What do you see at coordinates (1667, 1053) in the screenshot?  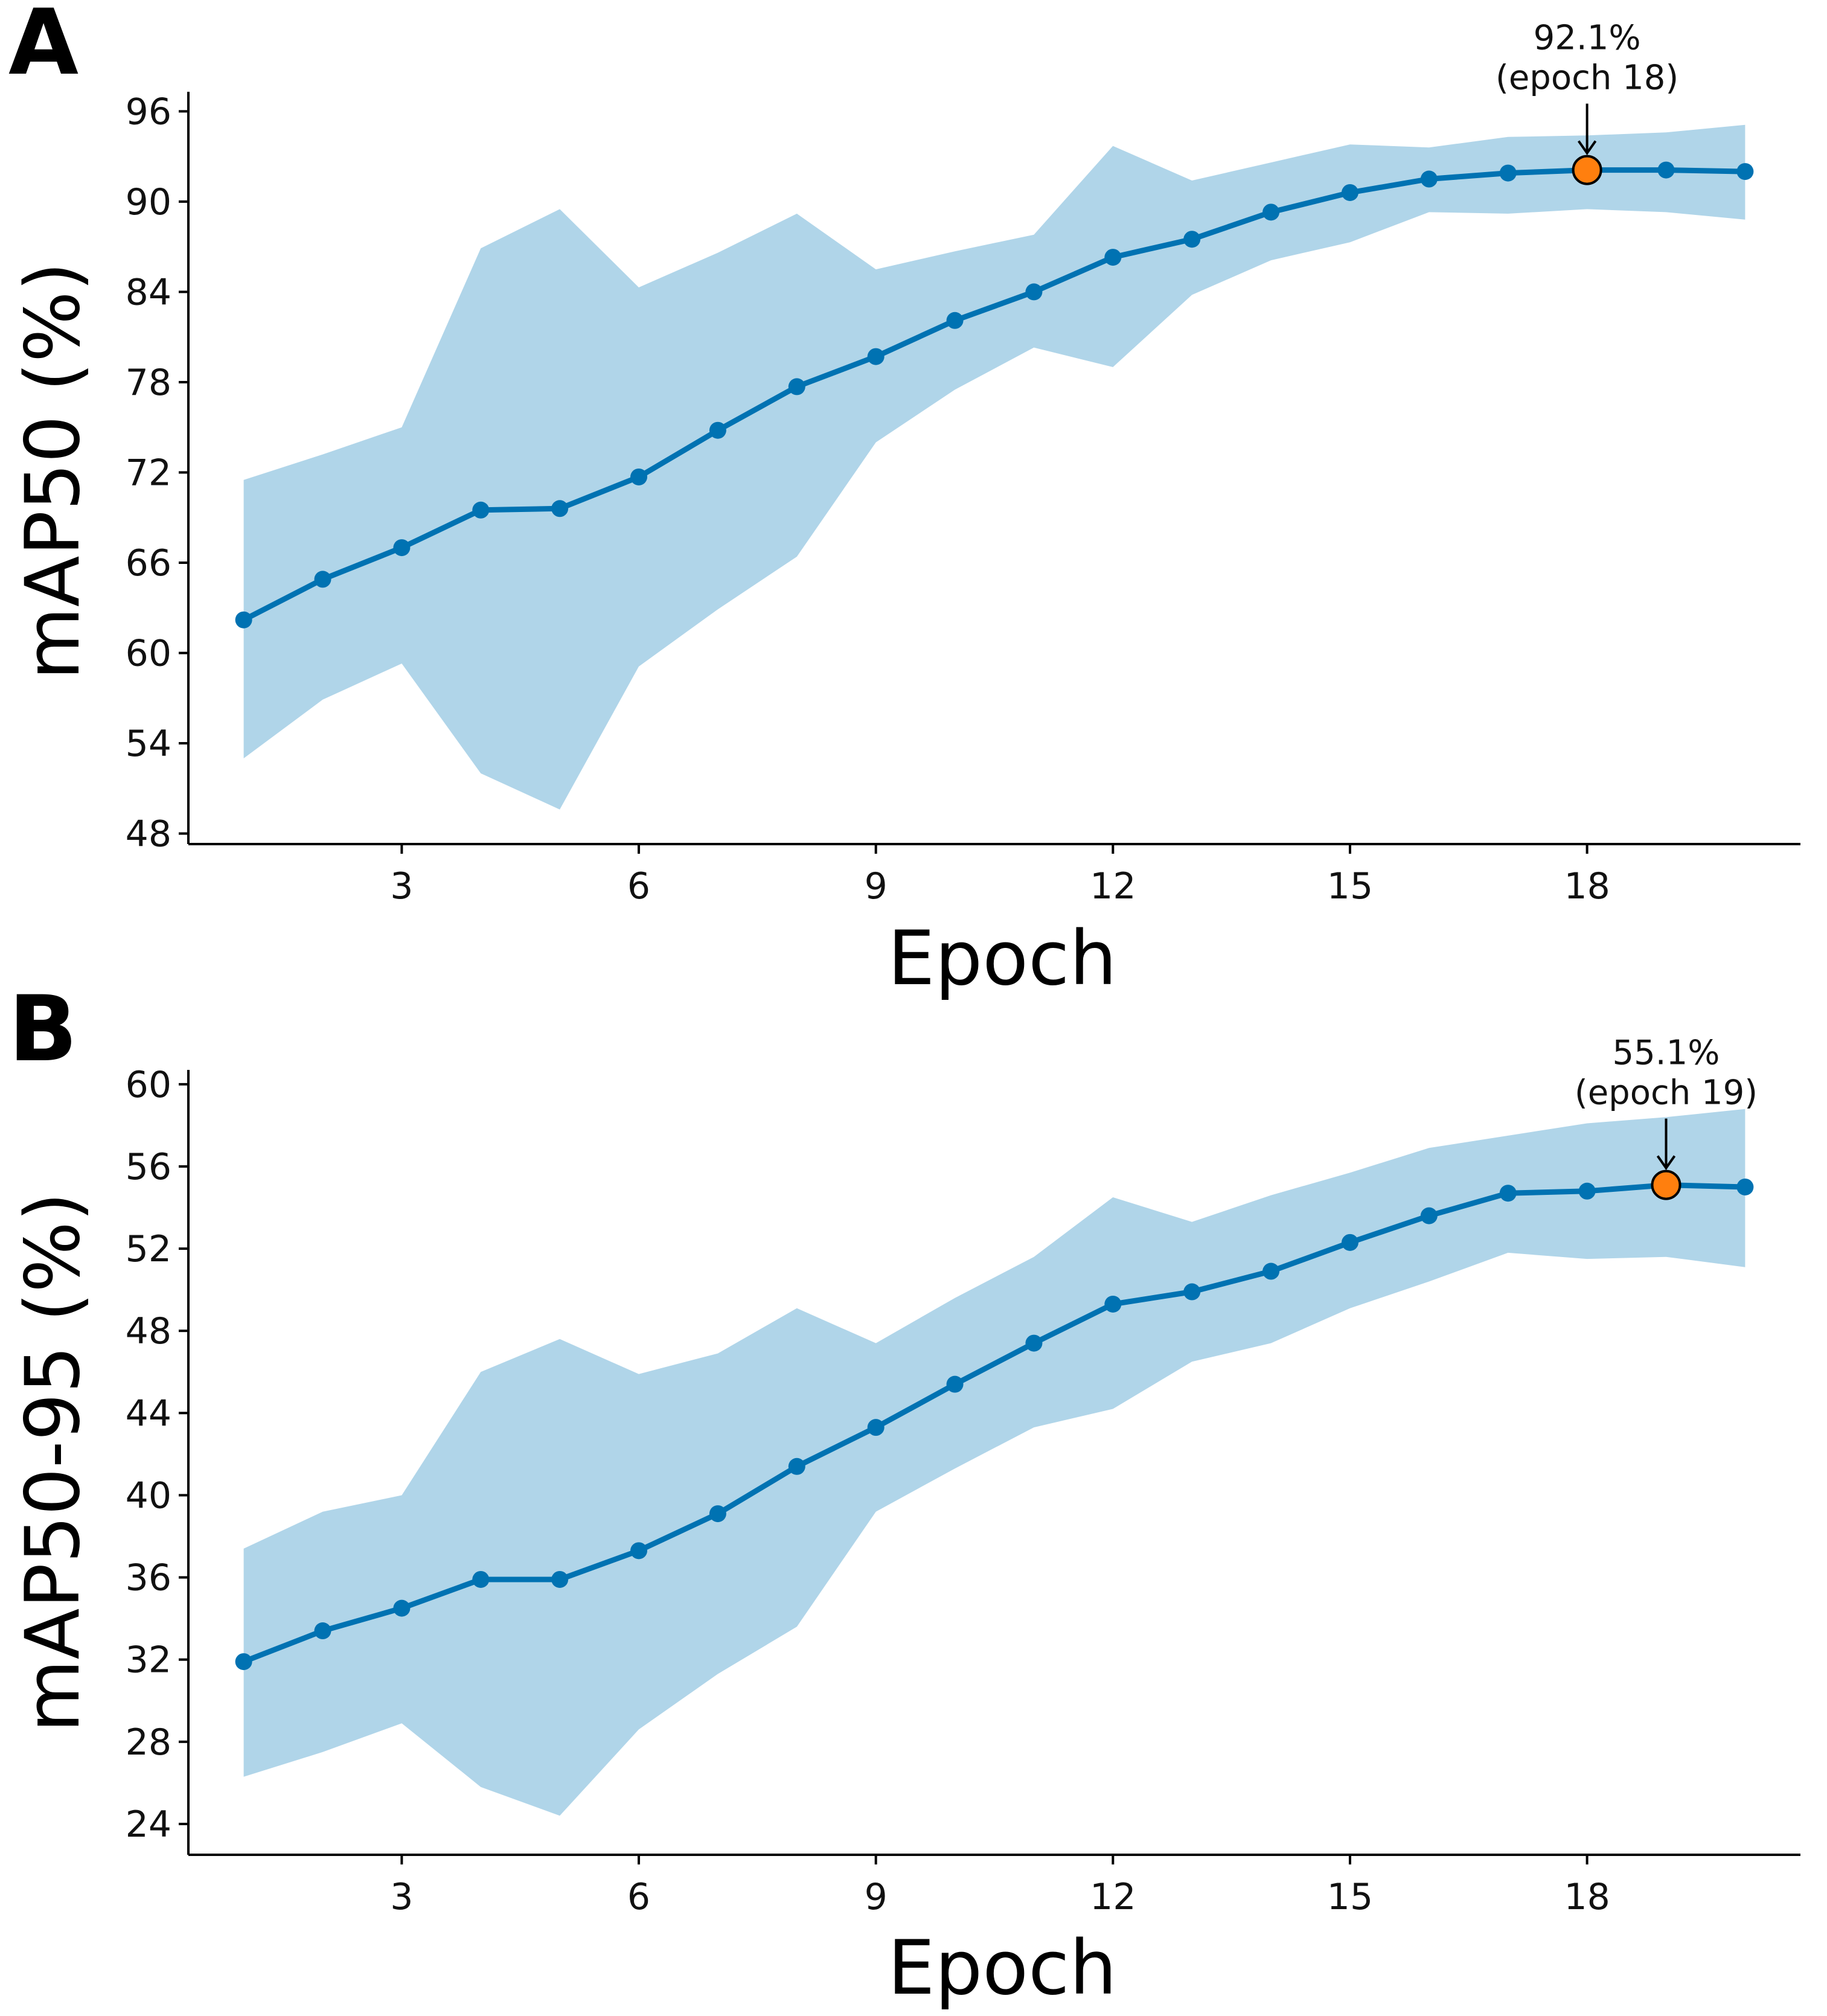 I see `panel-b-annotation-value: 55.1%` at bounding box center [1667, 1053].